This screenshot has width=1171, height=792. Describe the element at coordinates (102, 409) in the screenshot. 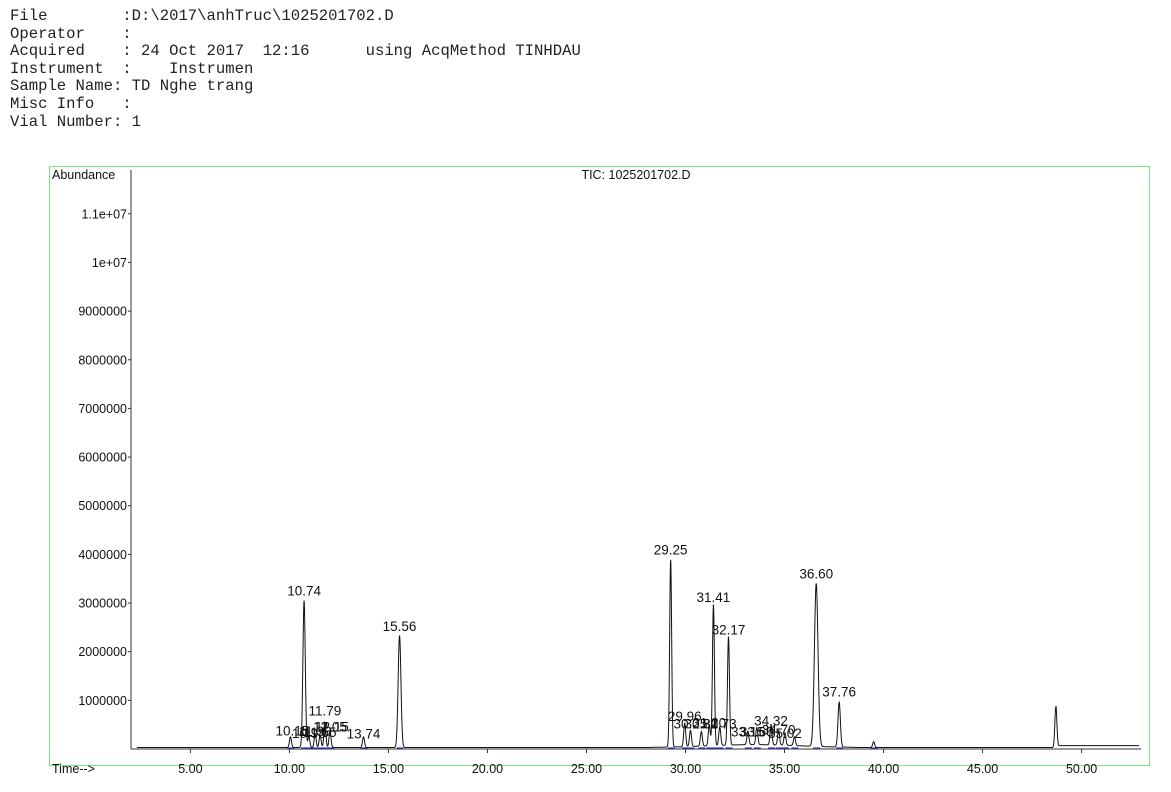

I see `y-tick-label: 7000000` at that location.